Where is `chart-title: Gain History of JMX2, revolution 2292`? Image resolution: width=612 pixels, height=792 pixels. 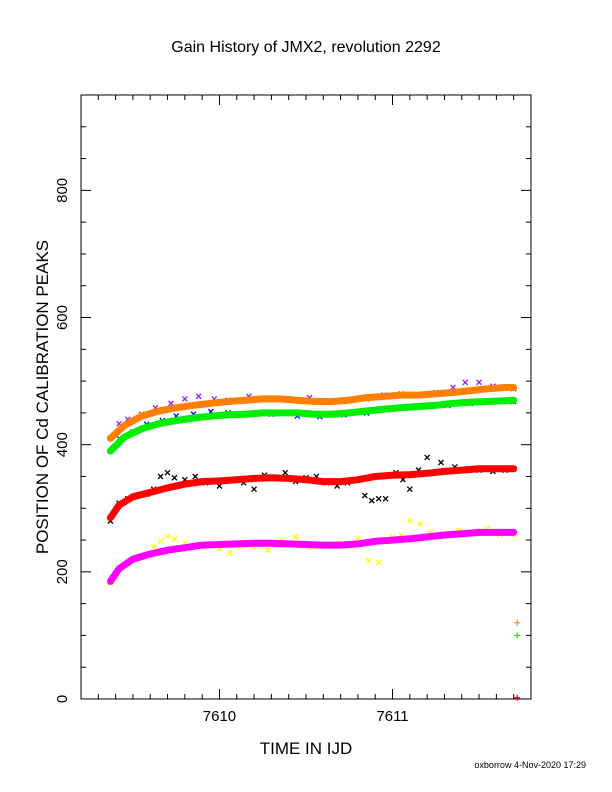
chart-title: Gain History of JMX2, revolution 2292 is located at coordinates (306, 47).